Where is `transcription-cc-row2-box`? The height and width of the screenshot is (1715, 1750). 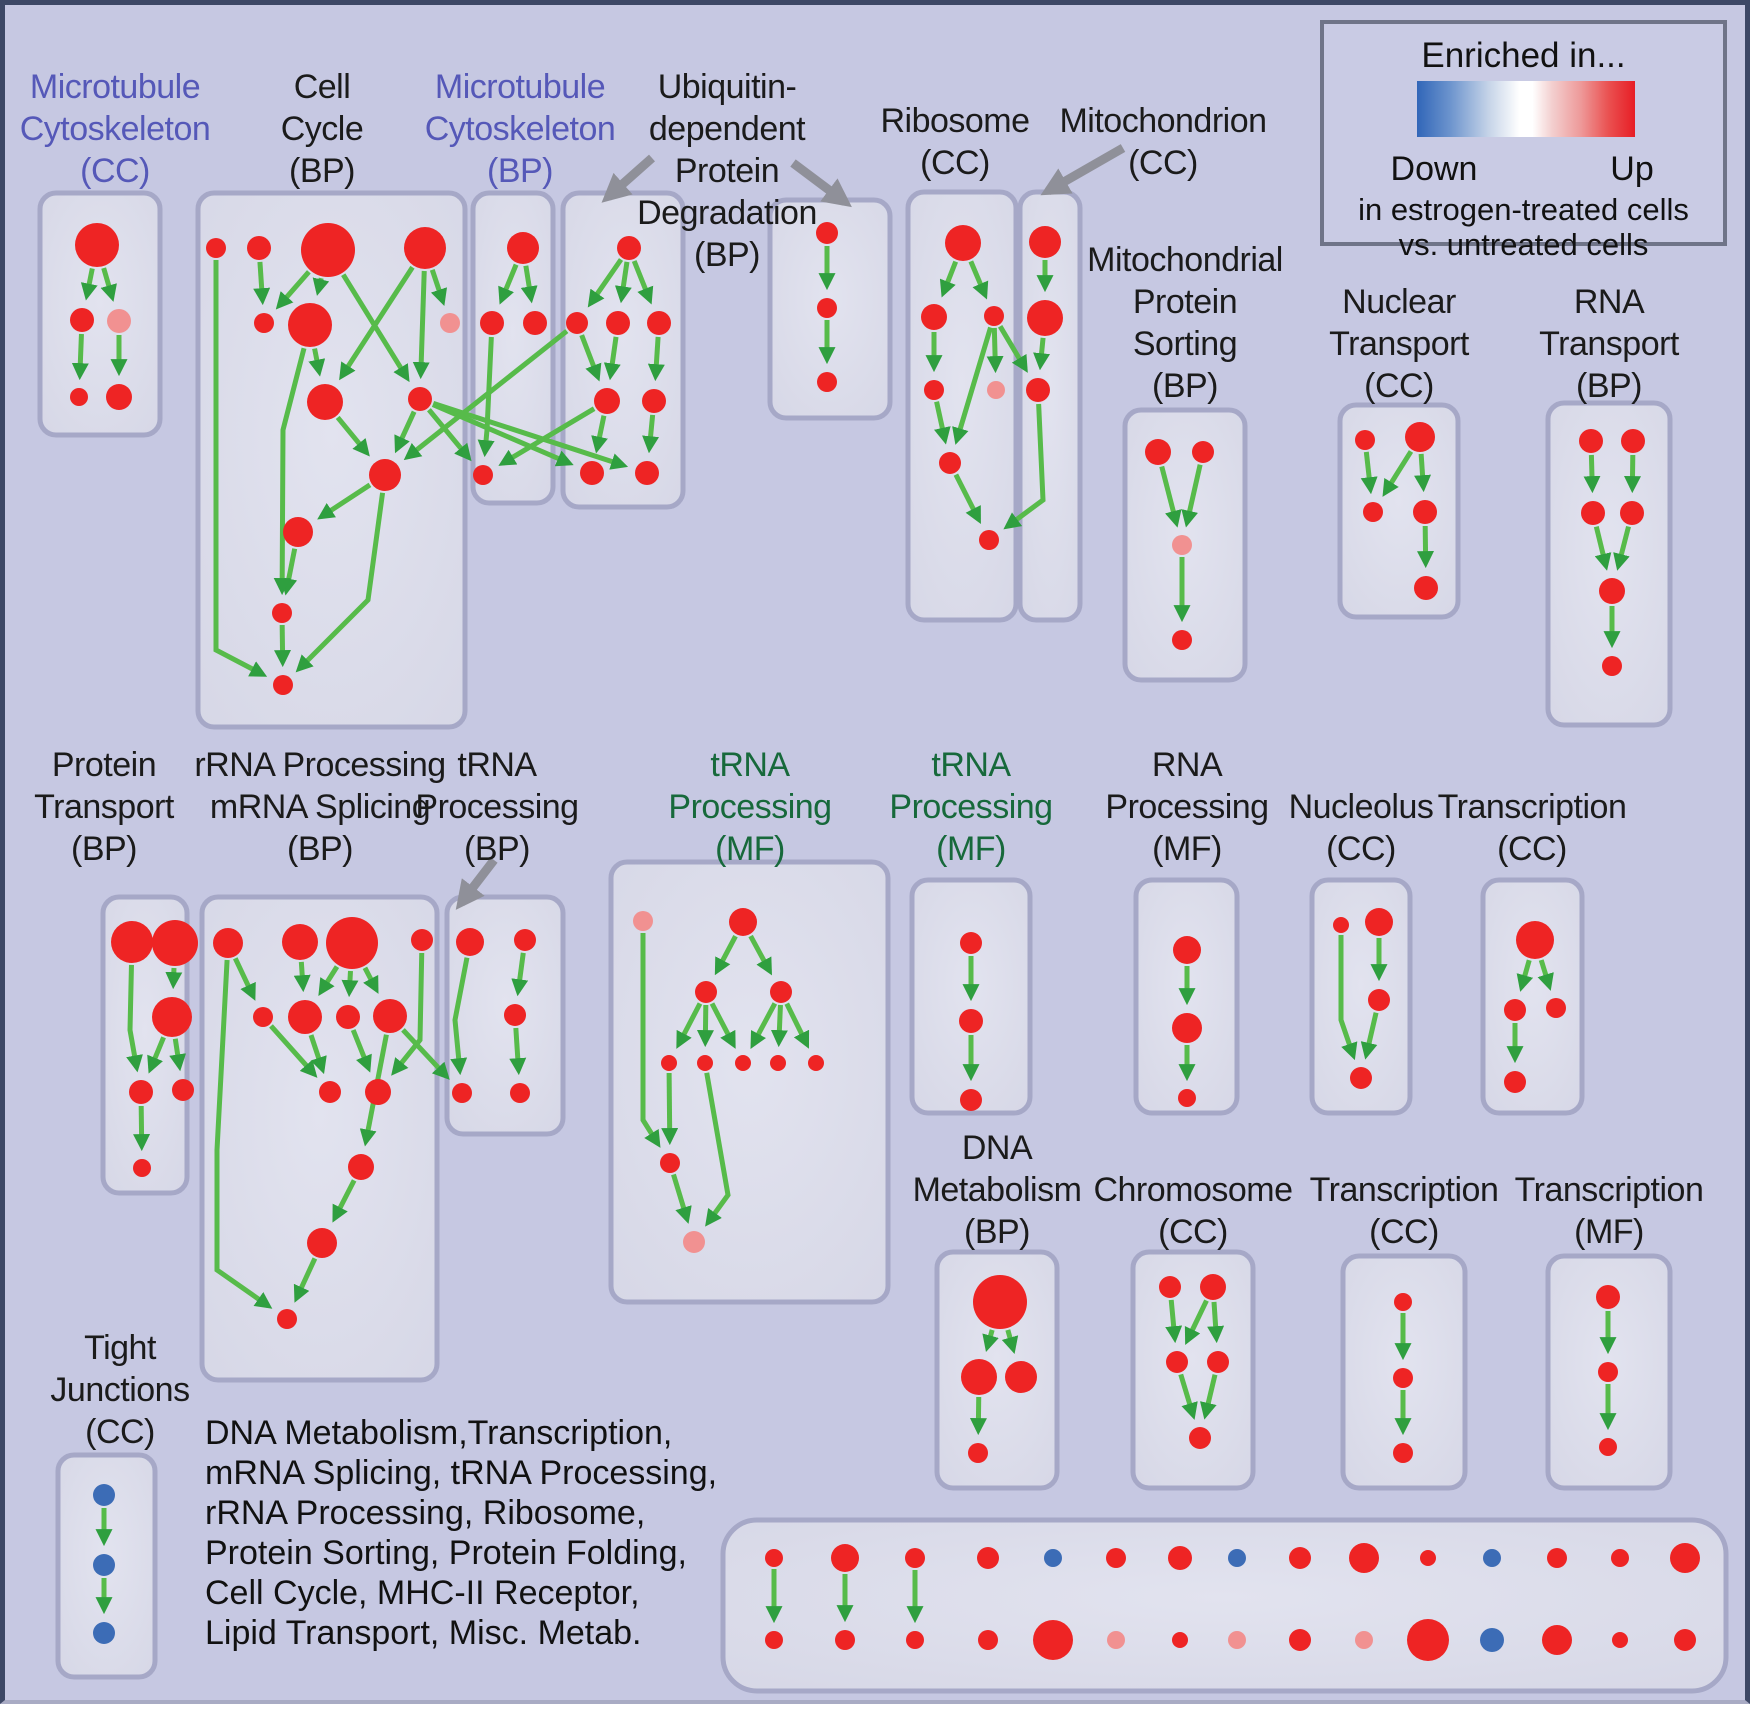
transcription-cc-row2-box is located at coordinates (1532, 996).